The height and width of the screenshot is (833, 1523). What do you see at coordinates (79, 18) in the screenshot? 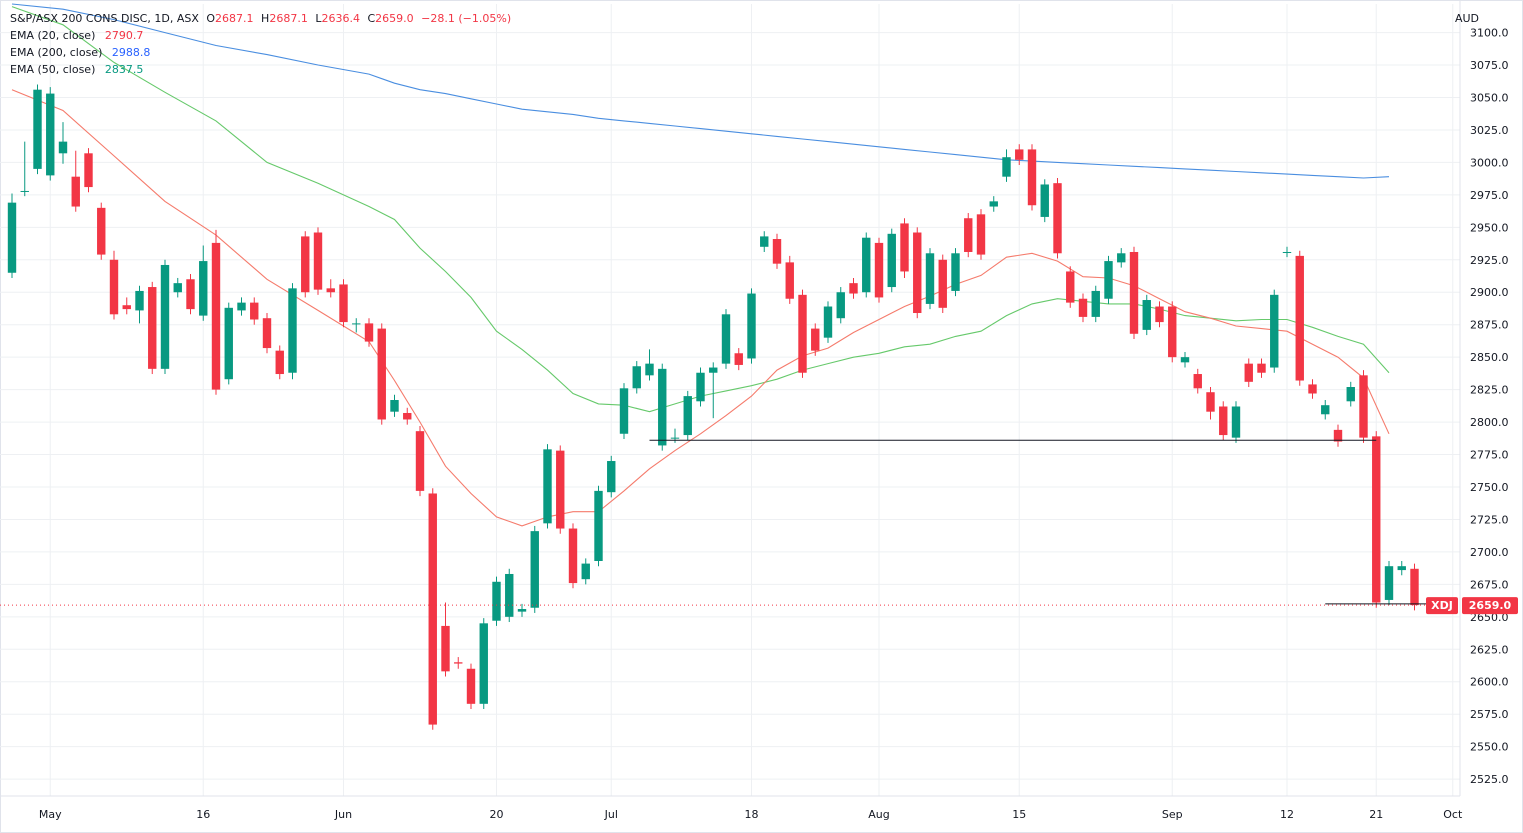
I see `instrument-name: S&P/ASX 200 CONS DISC` at bounding box center [79, 18].